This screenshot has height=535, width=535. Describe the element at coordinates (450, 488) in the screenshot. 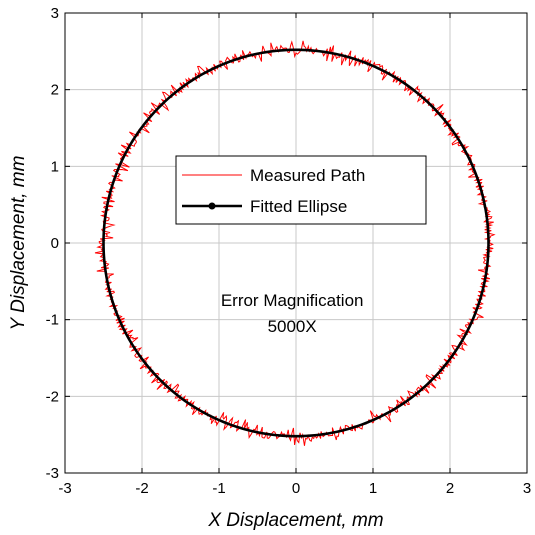

I see `x-tick-label: 2` at that location.